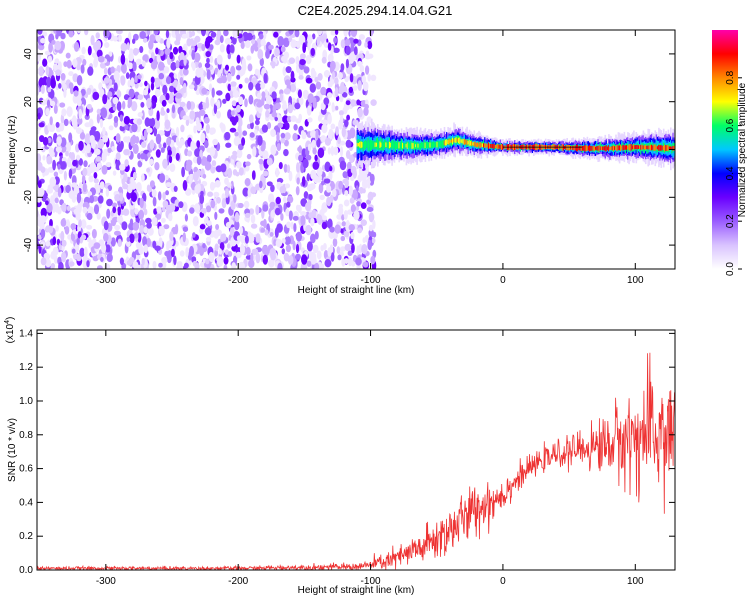 Image resolution: width=750 pixels, height=600 pixels. I want to click on colorbar-label: Normalized spectral amplitude, so click(742, 149).